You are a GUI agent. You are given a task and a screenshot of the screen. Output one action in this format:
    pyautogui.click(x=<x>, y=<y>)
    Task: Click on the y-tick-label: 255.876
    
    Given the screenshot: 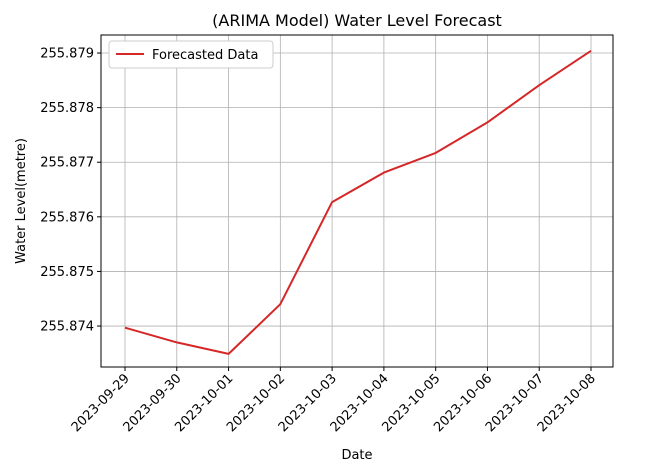 What is the action you would take?
    pyautogui.click(x=67, y=217)
    